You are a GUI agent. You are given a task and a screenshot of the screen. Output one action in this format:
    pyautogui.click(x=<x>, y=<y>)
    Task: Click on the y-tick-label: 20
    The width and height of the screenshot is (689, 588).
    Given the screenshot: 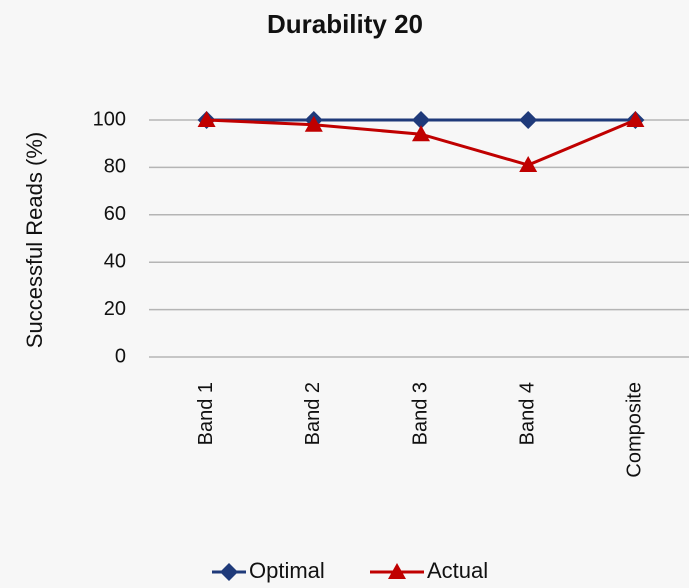 What is the action you would take?
    pyautogui.click(x=115, y=309)
    